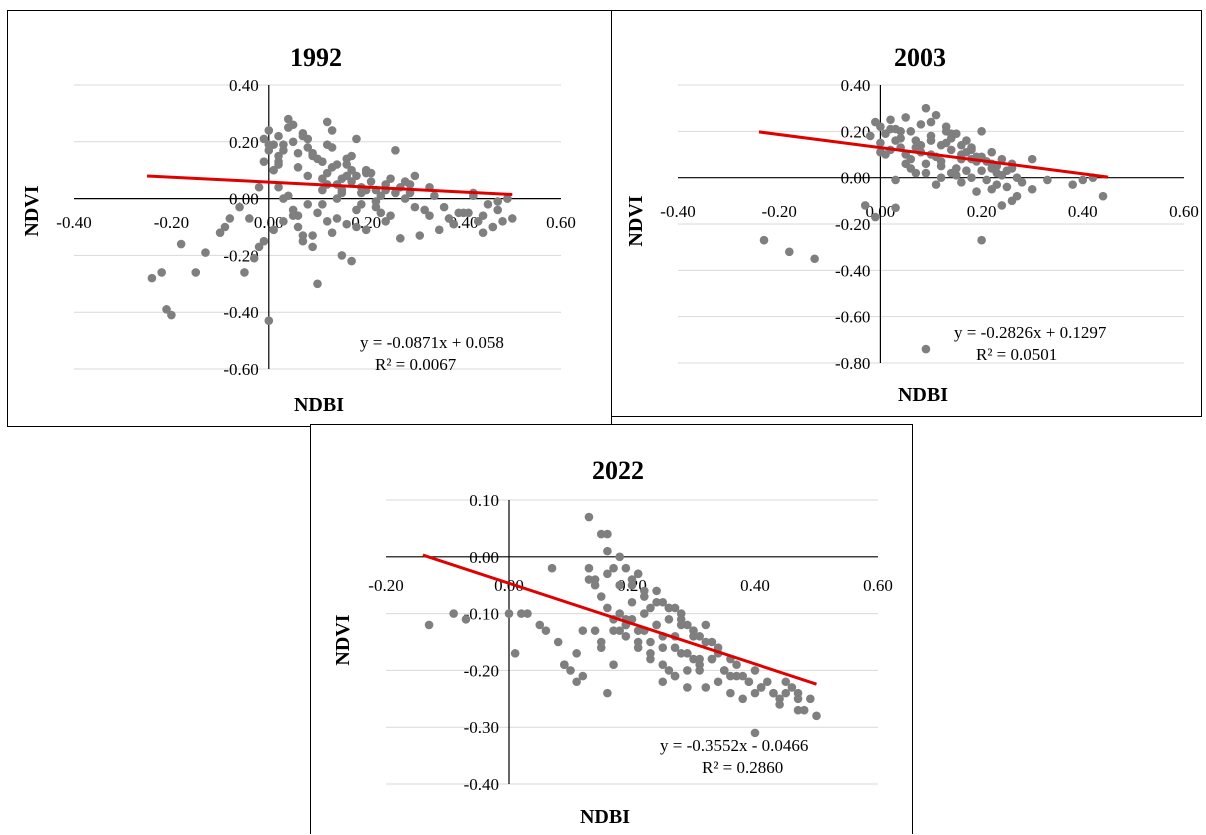 Image resolution: width=1206 pixels, height=835 pixels. What do you see at coordinates (416, 364) in the screenshot?
I see `r-squared-label: R² = 0.0067` at bounding box center [416, 364].